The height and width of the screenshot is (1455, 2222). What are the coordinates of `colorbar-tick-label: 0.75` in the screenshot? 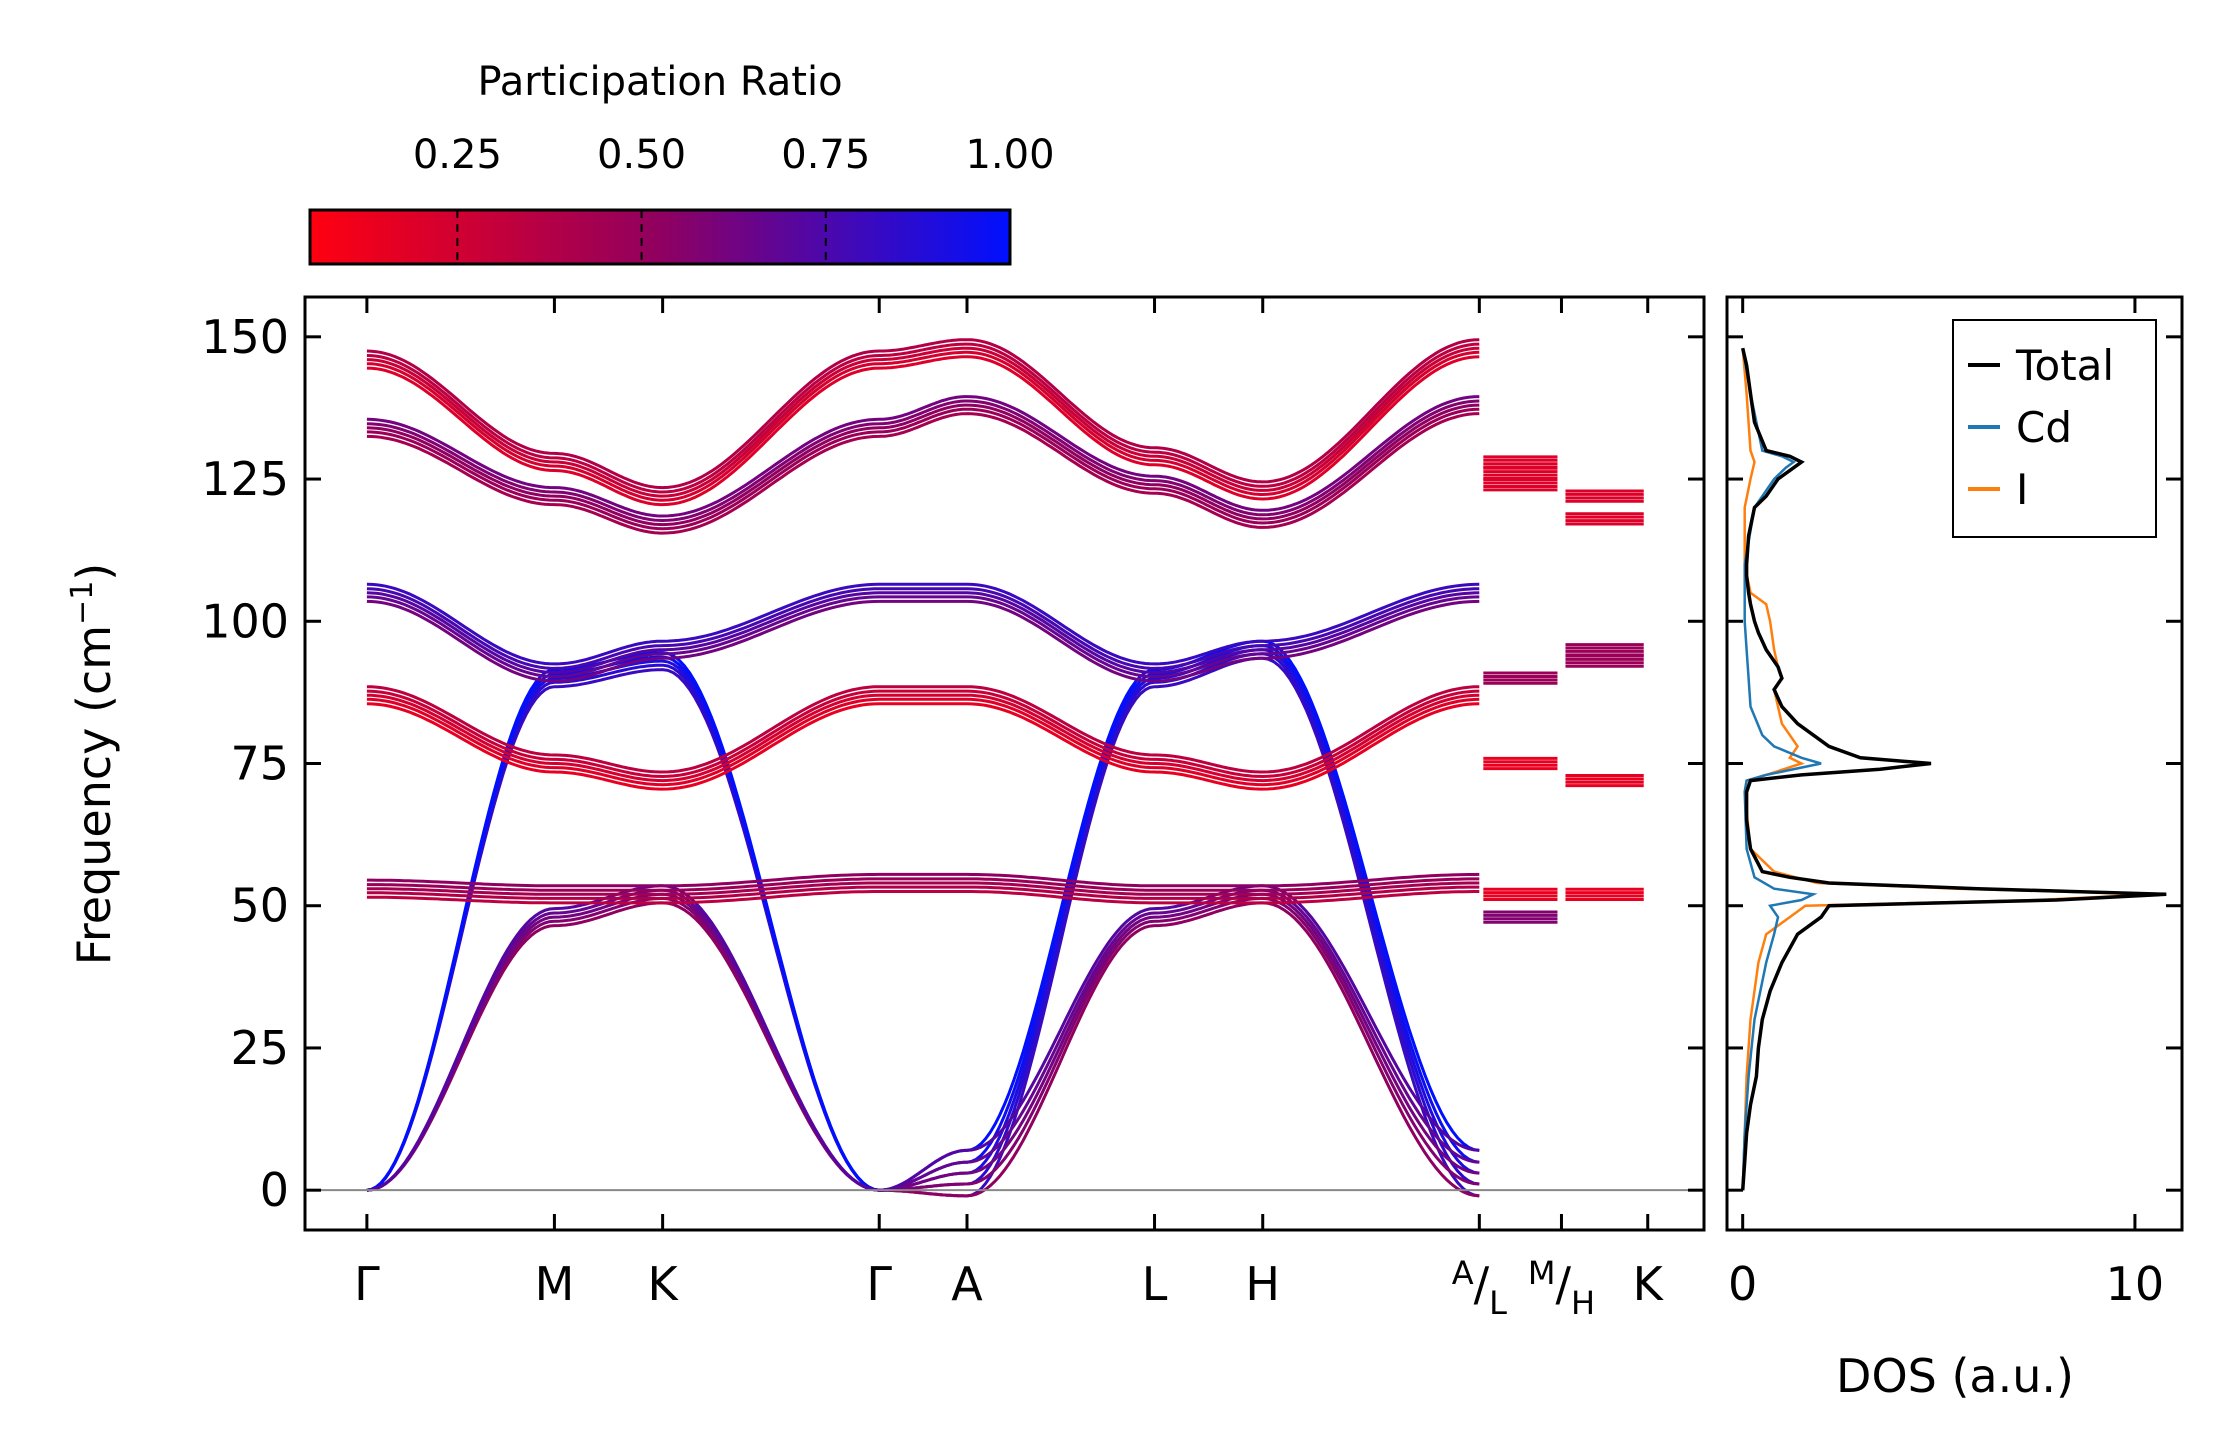 It's located at (825, 155).